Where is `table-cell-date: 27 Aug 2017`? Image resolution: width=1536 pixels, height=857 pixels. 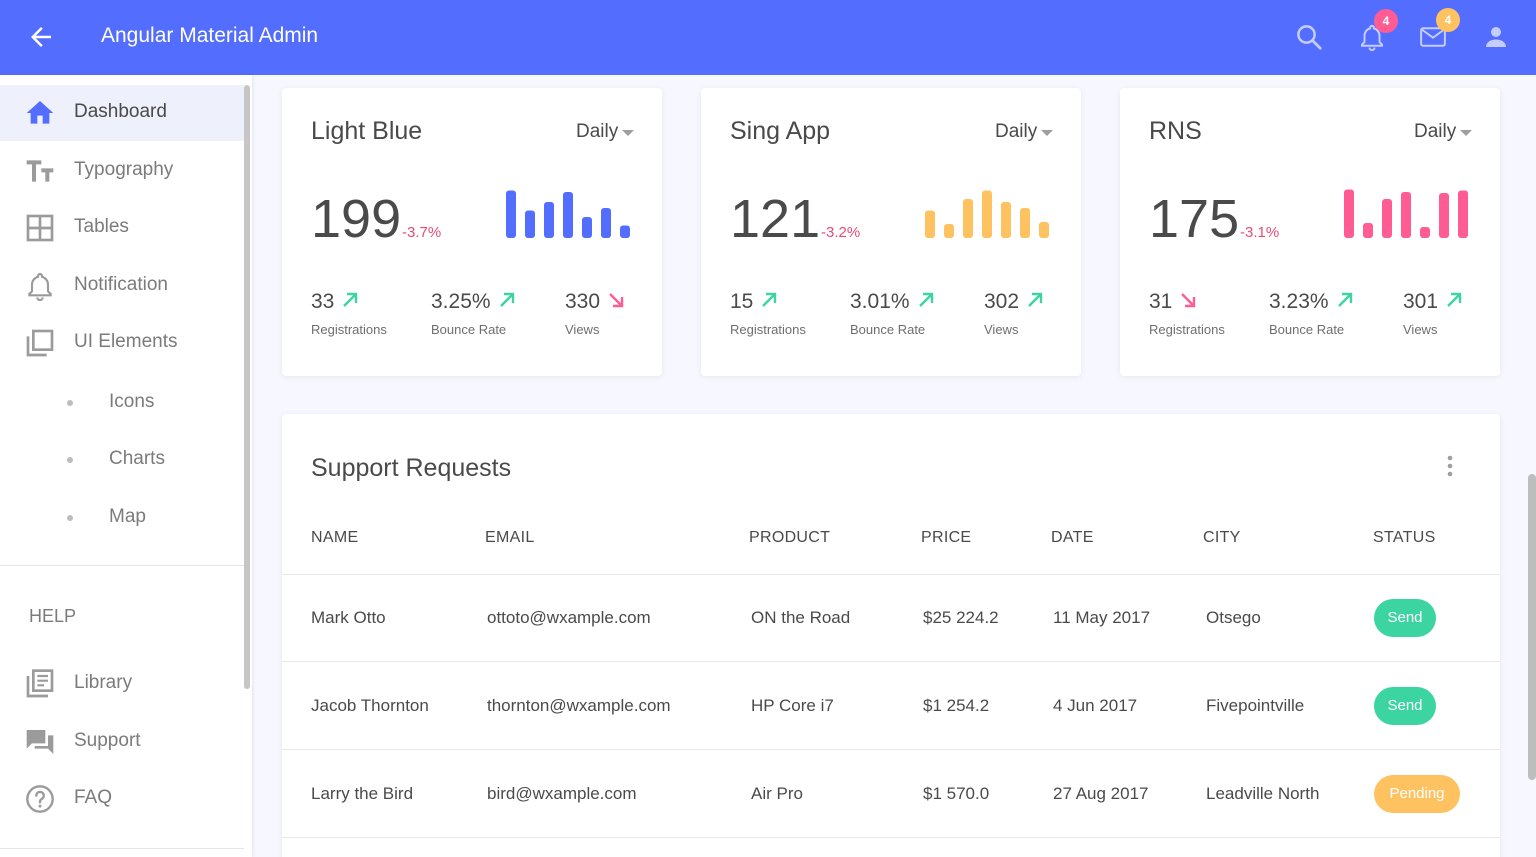 table-cell-date: 27 Aug 2017 is located at coordinates (1101, 793).